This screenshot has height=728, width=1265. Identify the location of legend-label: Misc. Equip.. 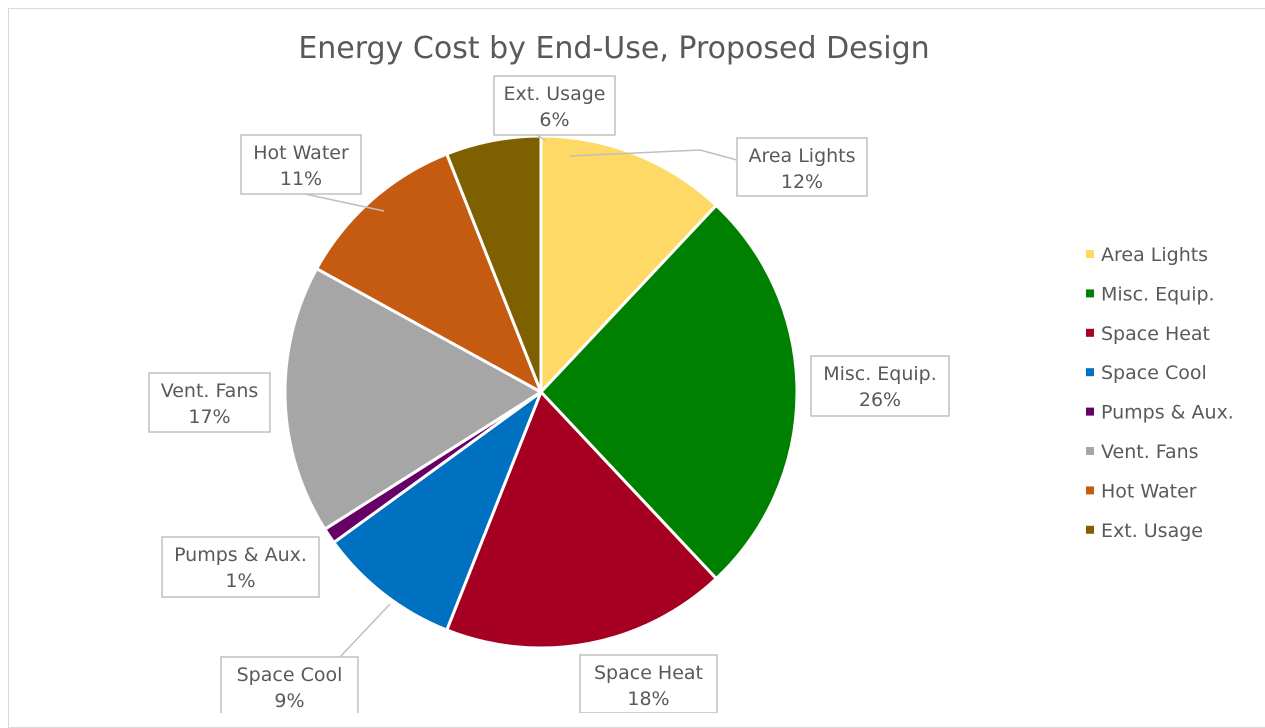
(1158, 294).